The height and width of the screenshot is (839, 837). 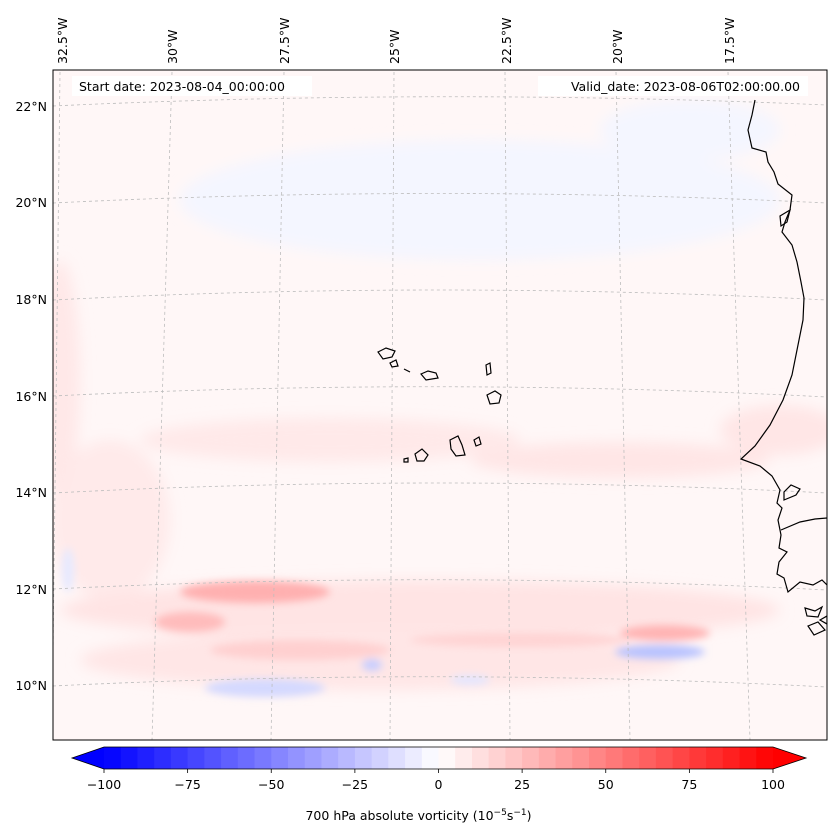 I want to click on colorbar-extend-max, so click(x=789, y=758).